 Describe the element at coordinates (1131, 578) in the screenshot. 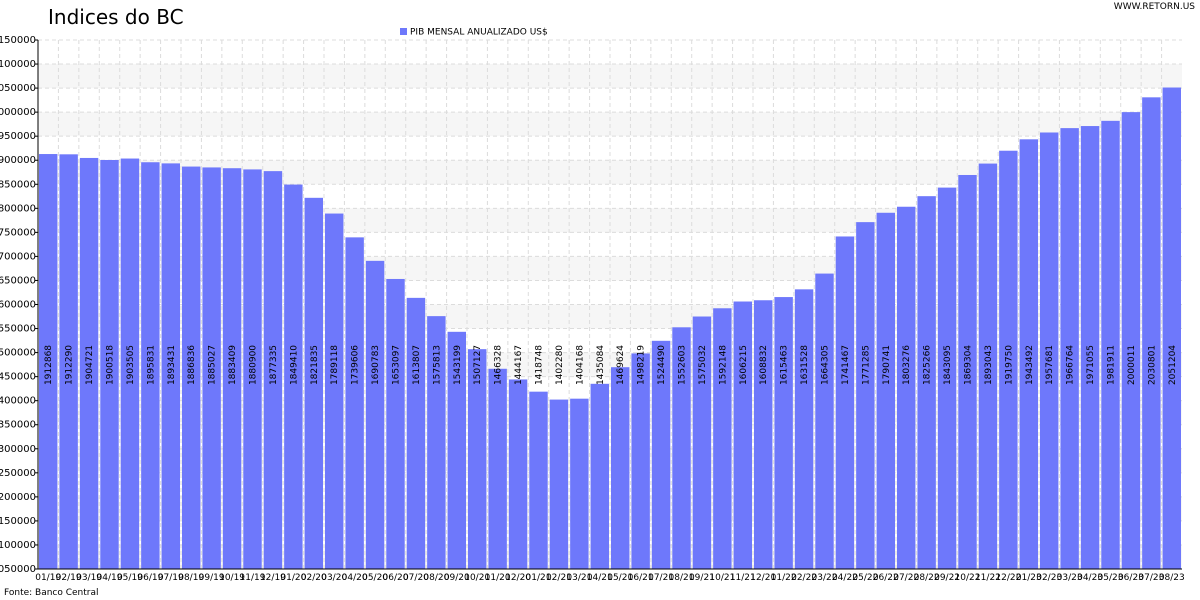

I see `x-tick-label: 06/23` at that location.